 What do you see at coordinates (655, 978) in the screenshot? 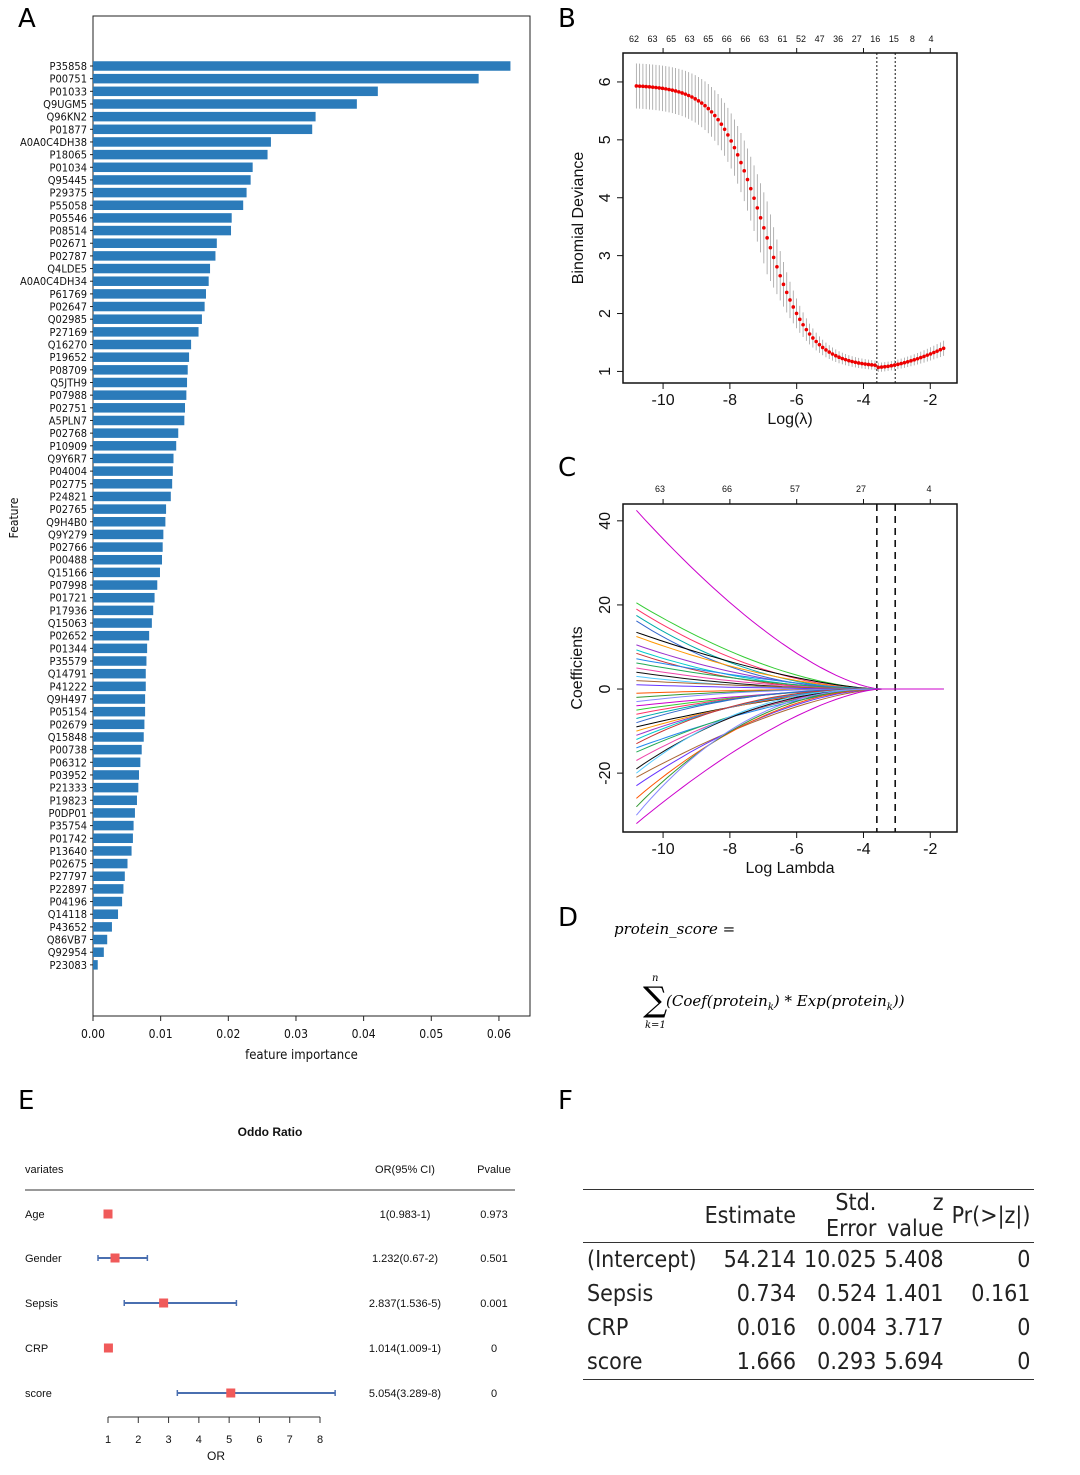
I see `formula-sum-upper: n` at bounding box center [655, 978].